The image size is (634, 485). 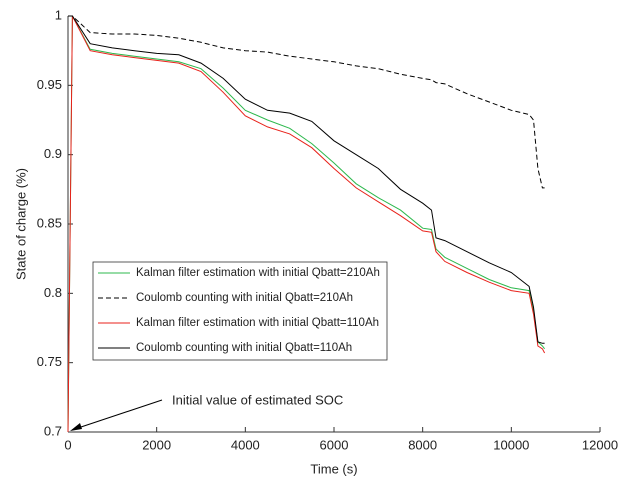 What do you see at coordinates (53, 292) in the screenshot?
I see `y-tick-label: 0.8` at bounding box center [53, 292].